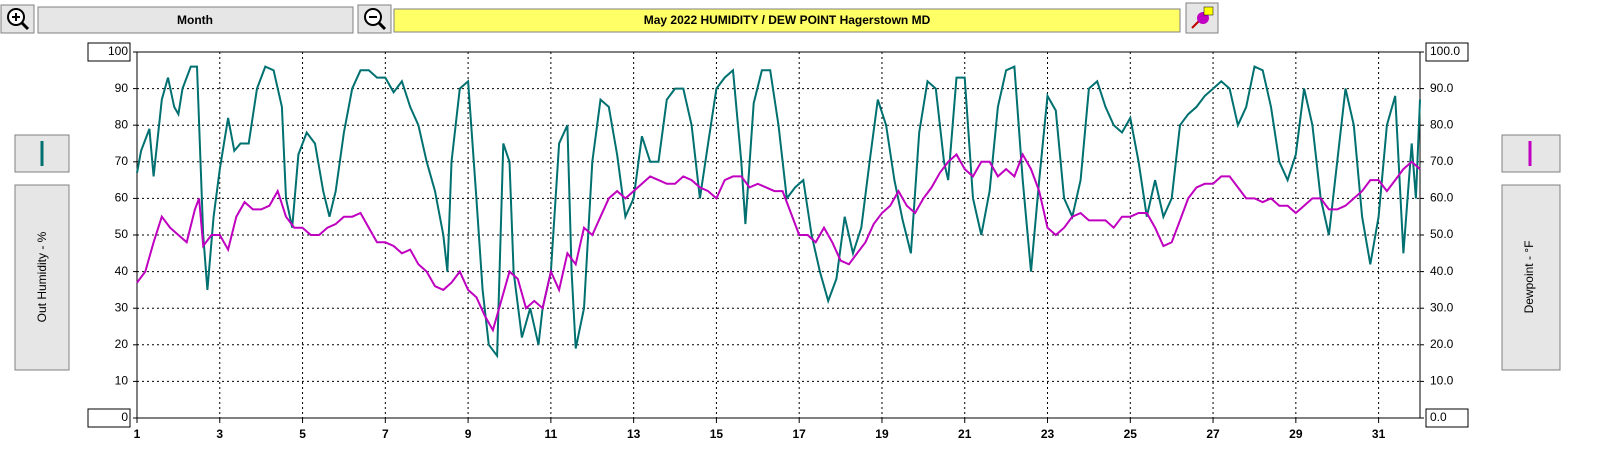 This screenshot has width=1599, height=459. What do you see at coordinates (122, 88) in the screenshot?
I see `y-tick-label: 90` at bounding box center [122, 88].